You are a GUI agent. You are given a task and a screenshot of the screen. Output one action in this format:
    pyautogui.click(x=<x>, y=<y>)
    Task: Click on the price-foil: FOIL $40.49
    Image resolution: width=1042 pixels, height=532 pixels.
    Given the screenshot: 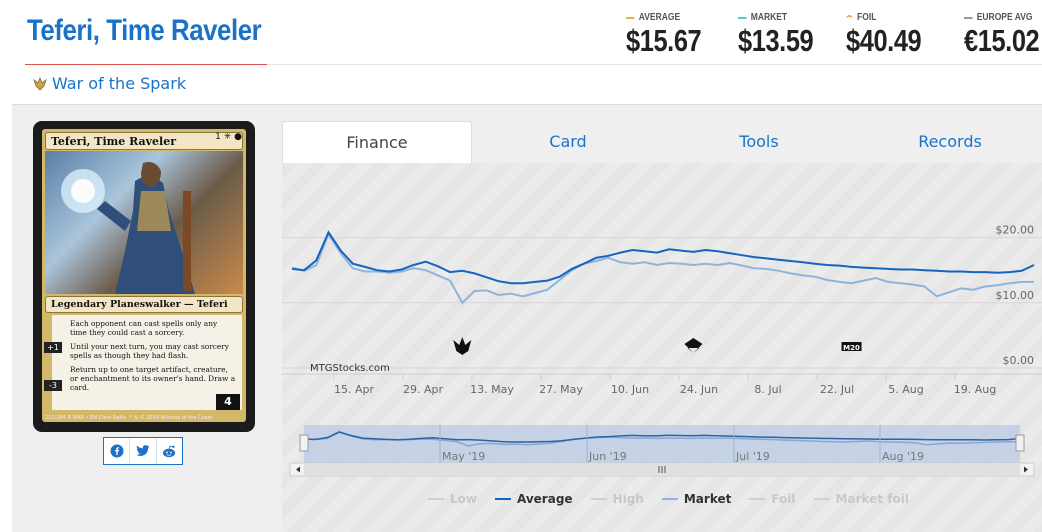 What is the action you would take?
    pyautogui.click(x=892, y=35)
    